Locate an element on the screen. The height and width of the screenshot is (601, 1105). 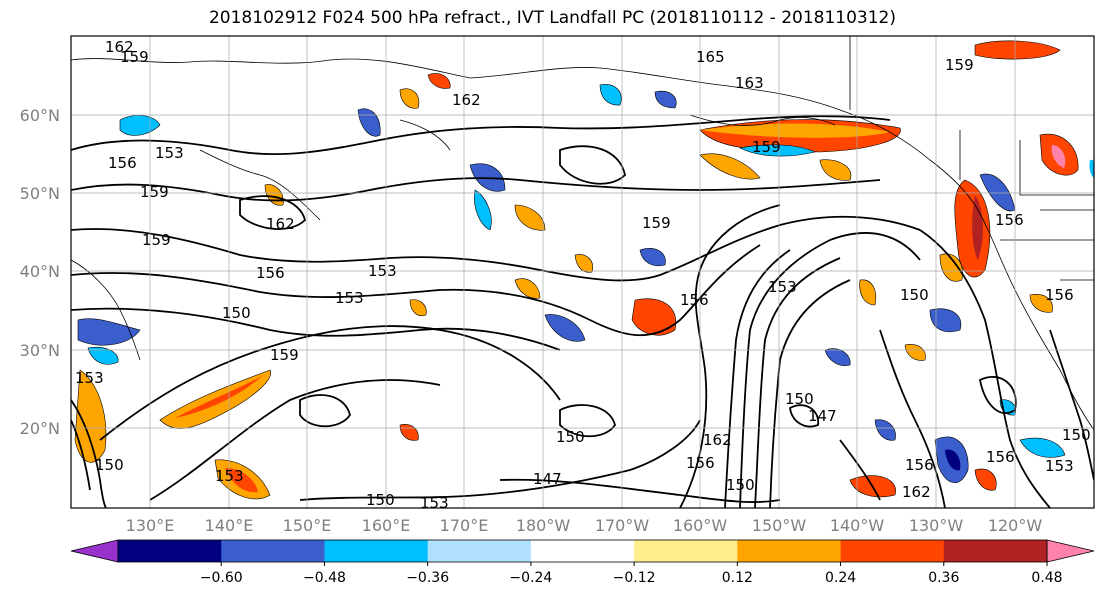
colorbar-tick-label: 0.12 is located at coordinates (737, 578).